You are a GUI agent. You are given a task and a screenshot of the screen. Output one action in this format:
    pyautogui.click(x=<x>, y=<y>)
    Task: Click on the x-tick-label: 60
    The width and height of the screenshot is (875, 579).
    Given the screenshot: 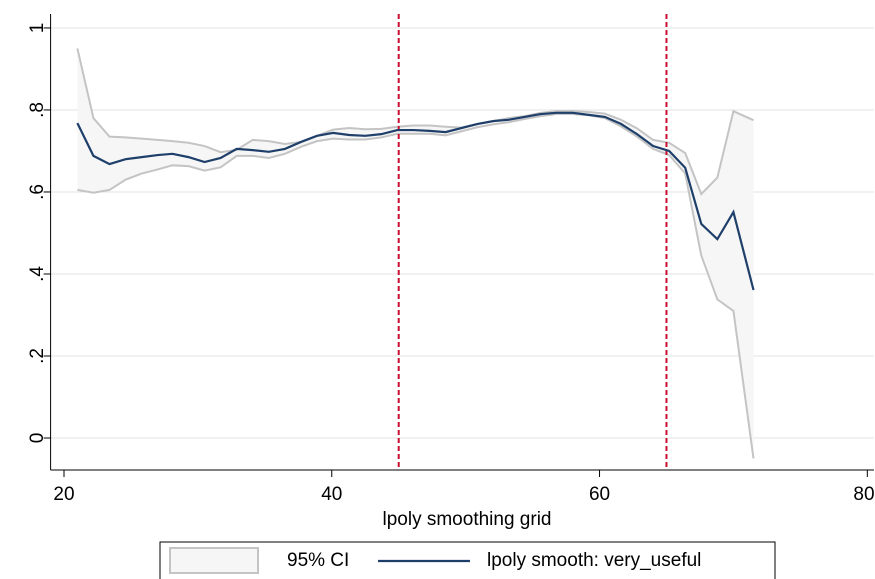 What is the action you would take?
    pyautogui.click(x=599, y=494)
    